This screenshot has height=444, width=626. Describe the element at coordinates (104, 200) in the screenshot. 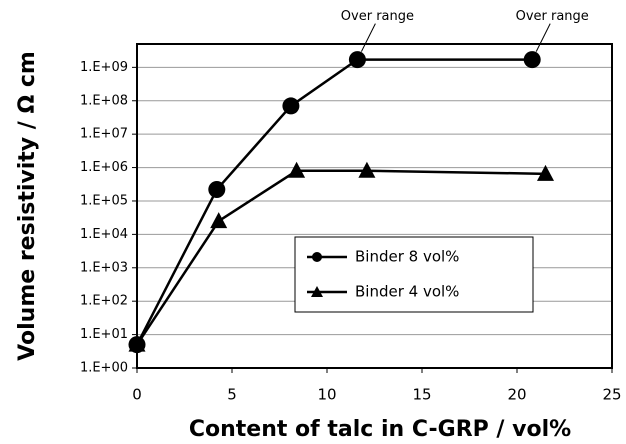

I see `y-tick-label: 1.E+05` at that location.